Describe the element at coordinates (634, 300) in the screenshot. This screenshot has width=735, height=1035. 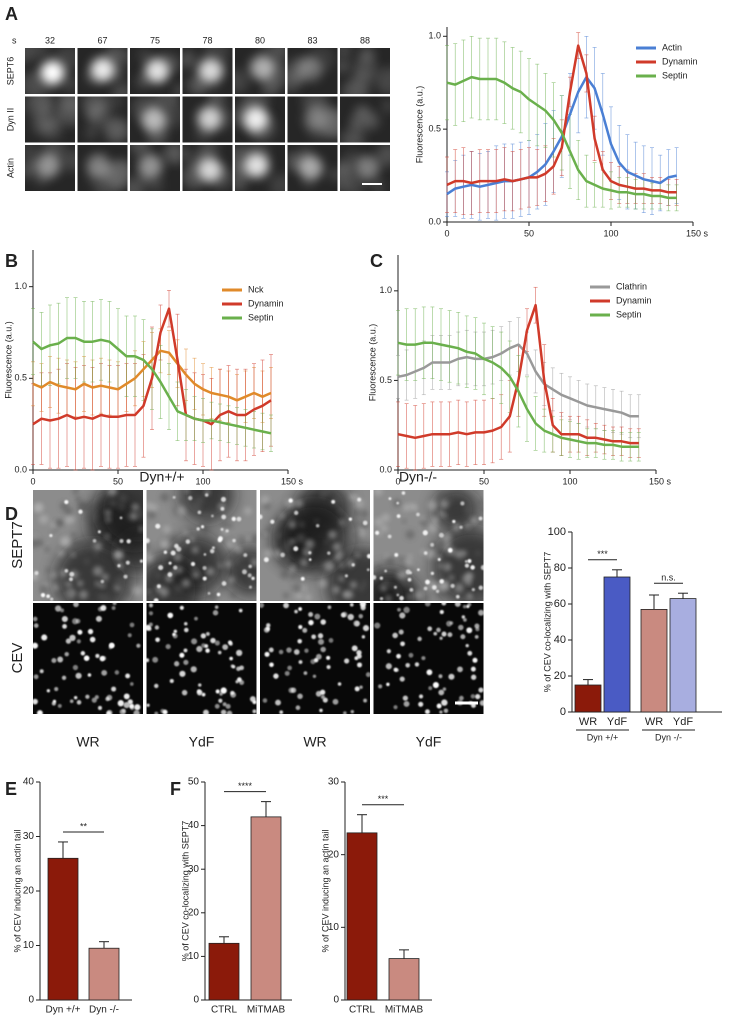
I see `legend-label: Dynamin` at that location.